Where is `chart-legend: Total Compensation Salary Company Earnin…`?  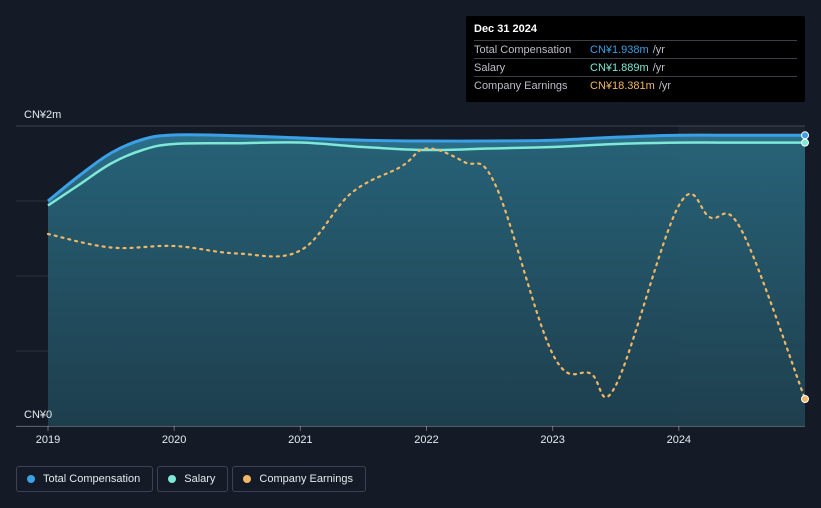 chart-legend: Total Compensation Salary Company Earnin… is located at coordinates (191, 479).